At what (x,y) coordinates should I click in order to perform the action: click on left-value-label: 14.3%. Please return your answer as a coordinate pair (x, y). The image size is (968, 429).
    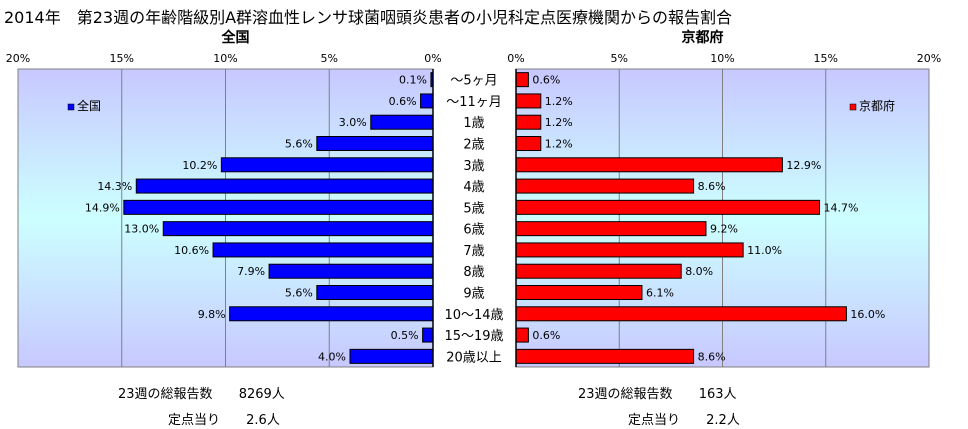
    Looking at the image, I should click on (114, 186).